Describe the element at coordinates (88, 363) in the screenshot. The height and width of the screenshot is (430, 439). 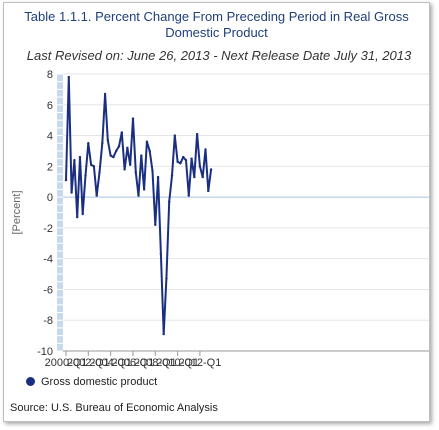
I see `x-tick-label: 2002-Q1` at that location.